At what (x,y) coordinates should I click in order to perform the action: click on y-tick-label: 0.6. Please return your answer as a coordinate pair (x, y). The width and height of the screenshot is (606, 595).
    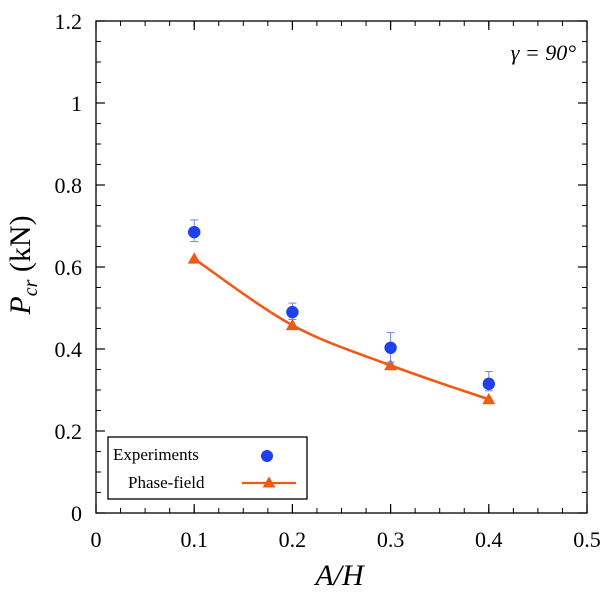
    Looking at the image, I should click on (69, 267).